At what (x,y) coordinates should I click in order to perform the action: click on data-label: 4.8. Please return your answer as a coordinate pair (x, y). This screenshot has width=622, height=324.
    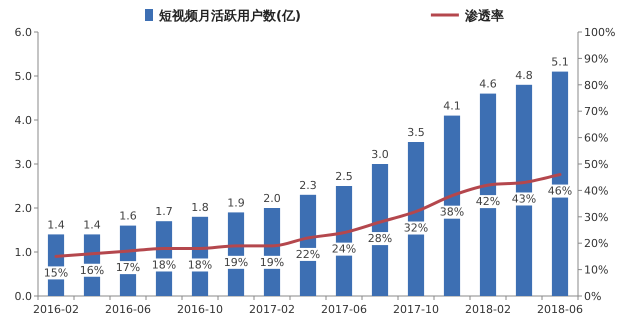
    Looking at the image, I should click on (524, 75).